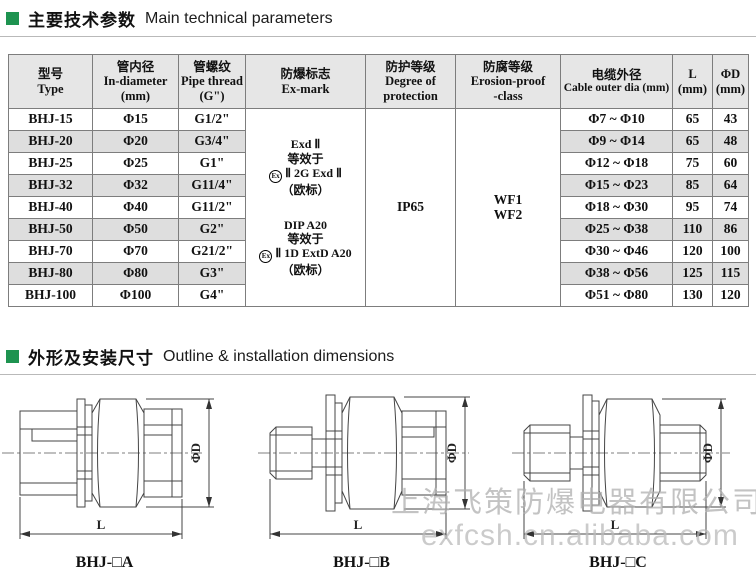 The height and width of the screenshot is (579, 756). Describe the element at coordinates (135, 81) in the screenshot. I see `header-in-diameter: 管内径 In-diameter (mm)` at that location.